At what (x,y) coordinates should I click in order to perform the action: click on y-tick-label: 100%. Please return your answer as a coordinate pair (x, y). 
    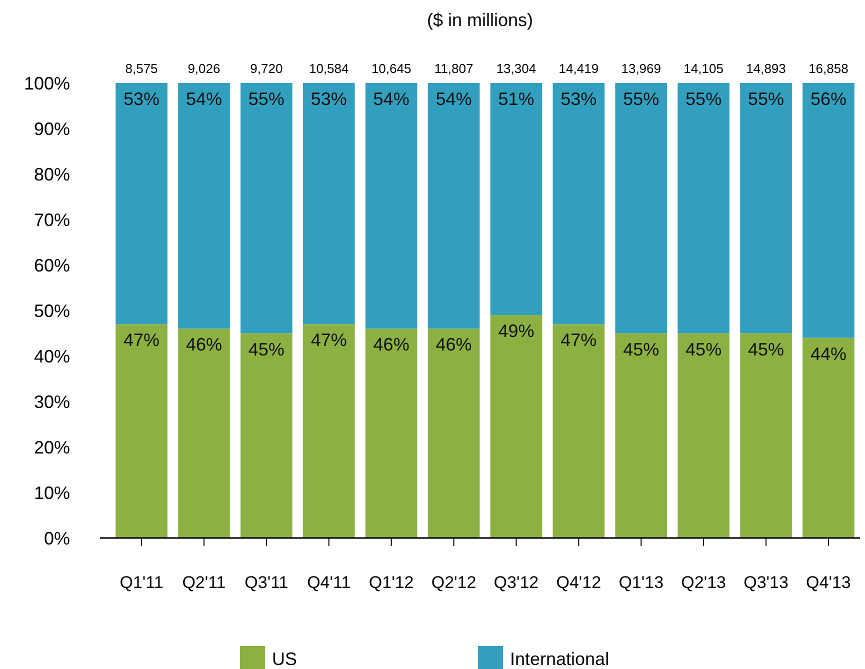
    Looking at the image, I should click on (47, 83).